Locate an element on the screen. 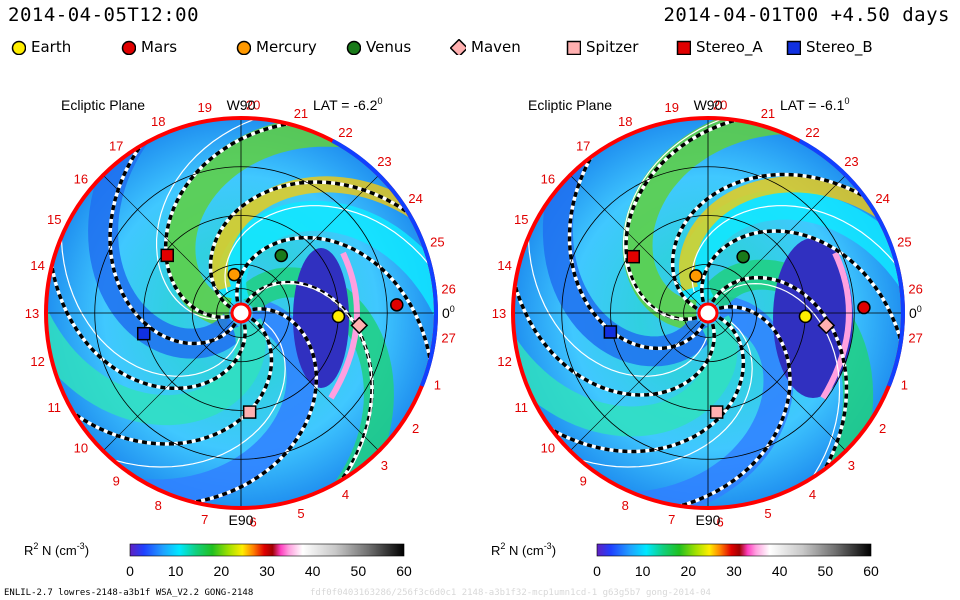 Image resolution: width=960 pixels, height=600 pixels. colorbar is located at coordinates (267, 550).